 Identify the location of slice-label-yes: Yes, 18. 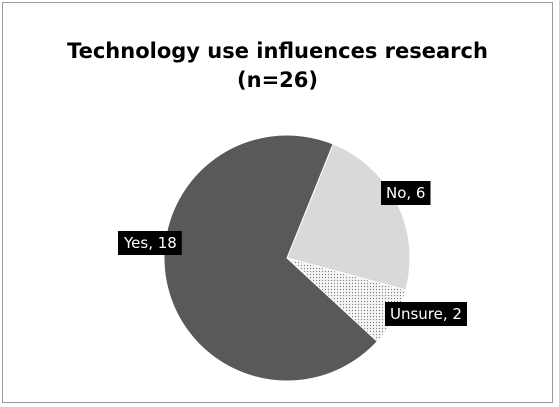
(150, 243).